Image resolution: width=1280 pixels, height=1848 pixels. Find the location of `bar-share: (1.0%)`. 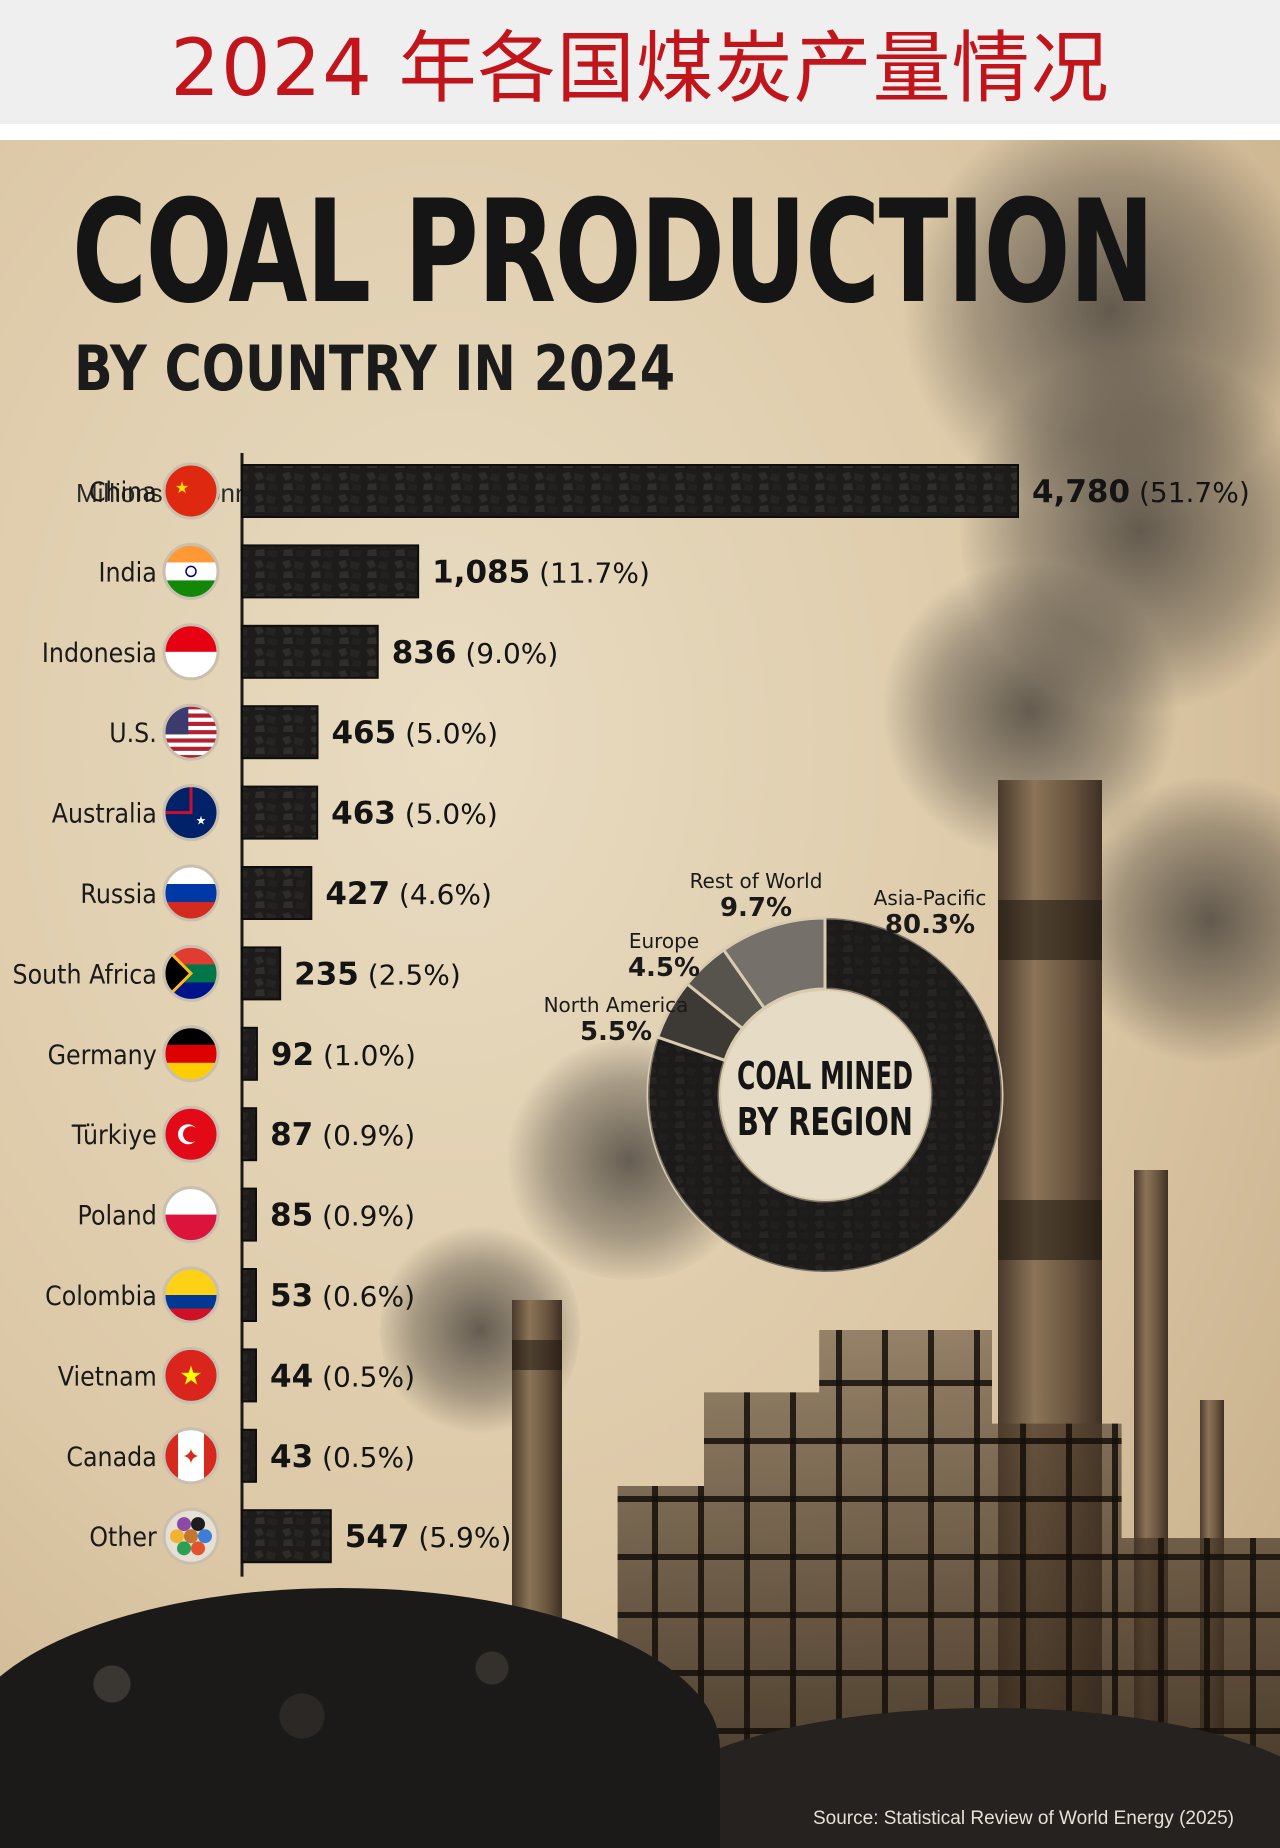

bar-share: (1.0%) is located at coordinates (365, 1055).